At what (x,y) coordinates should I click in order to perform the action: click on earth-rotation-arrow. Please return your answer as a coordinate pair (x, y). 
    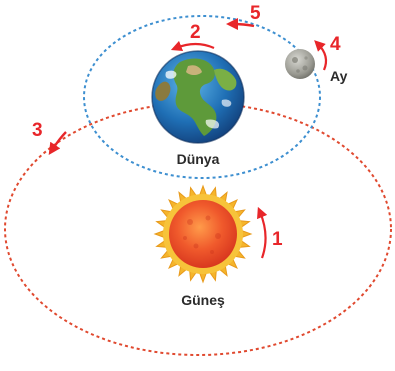
    Looking at the image, I should click on (192, 46).